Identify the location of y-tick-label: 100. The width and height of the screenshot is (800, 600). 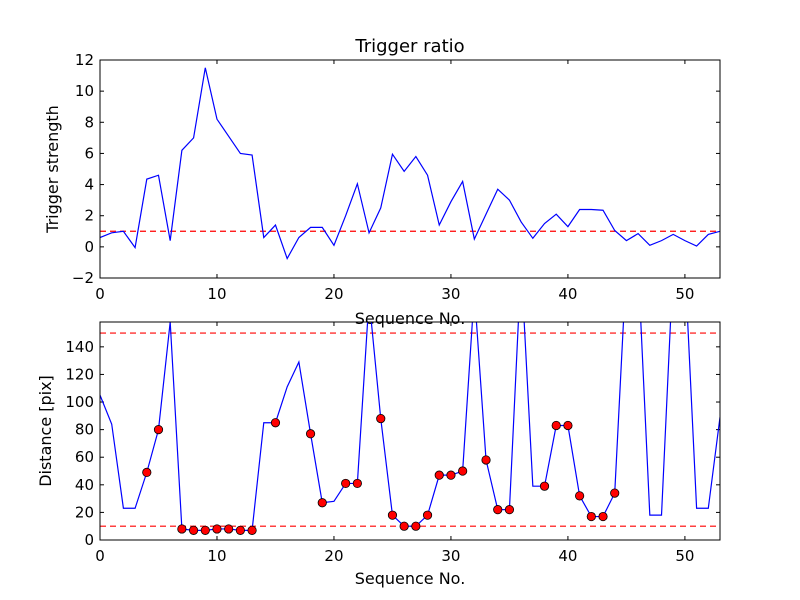
(79, 402).